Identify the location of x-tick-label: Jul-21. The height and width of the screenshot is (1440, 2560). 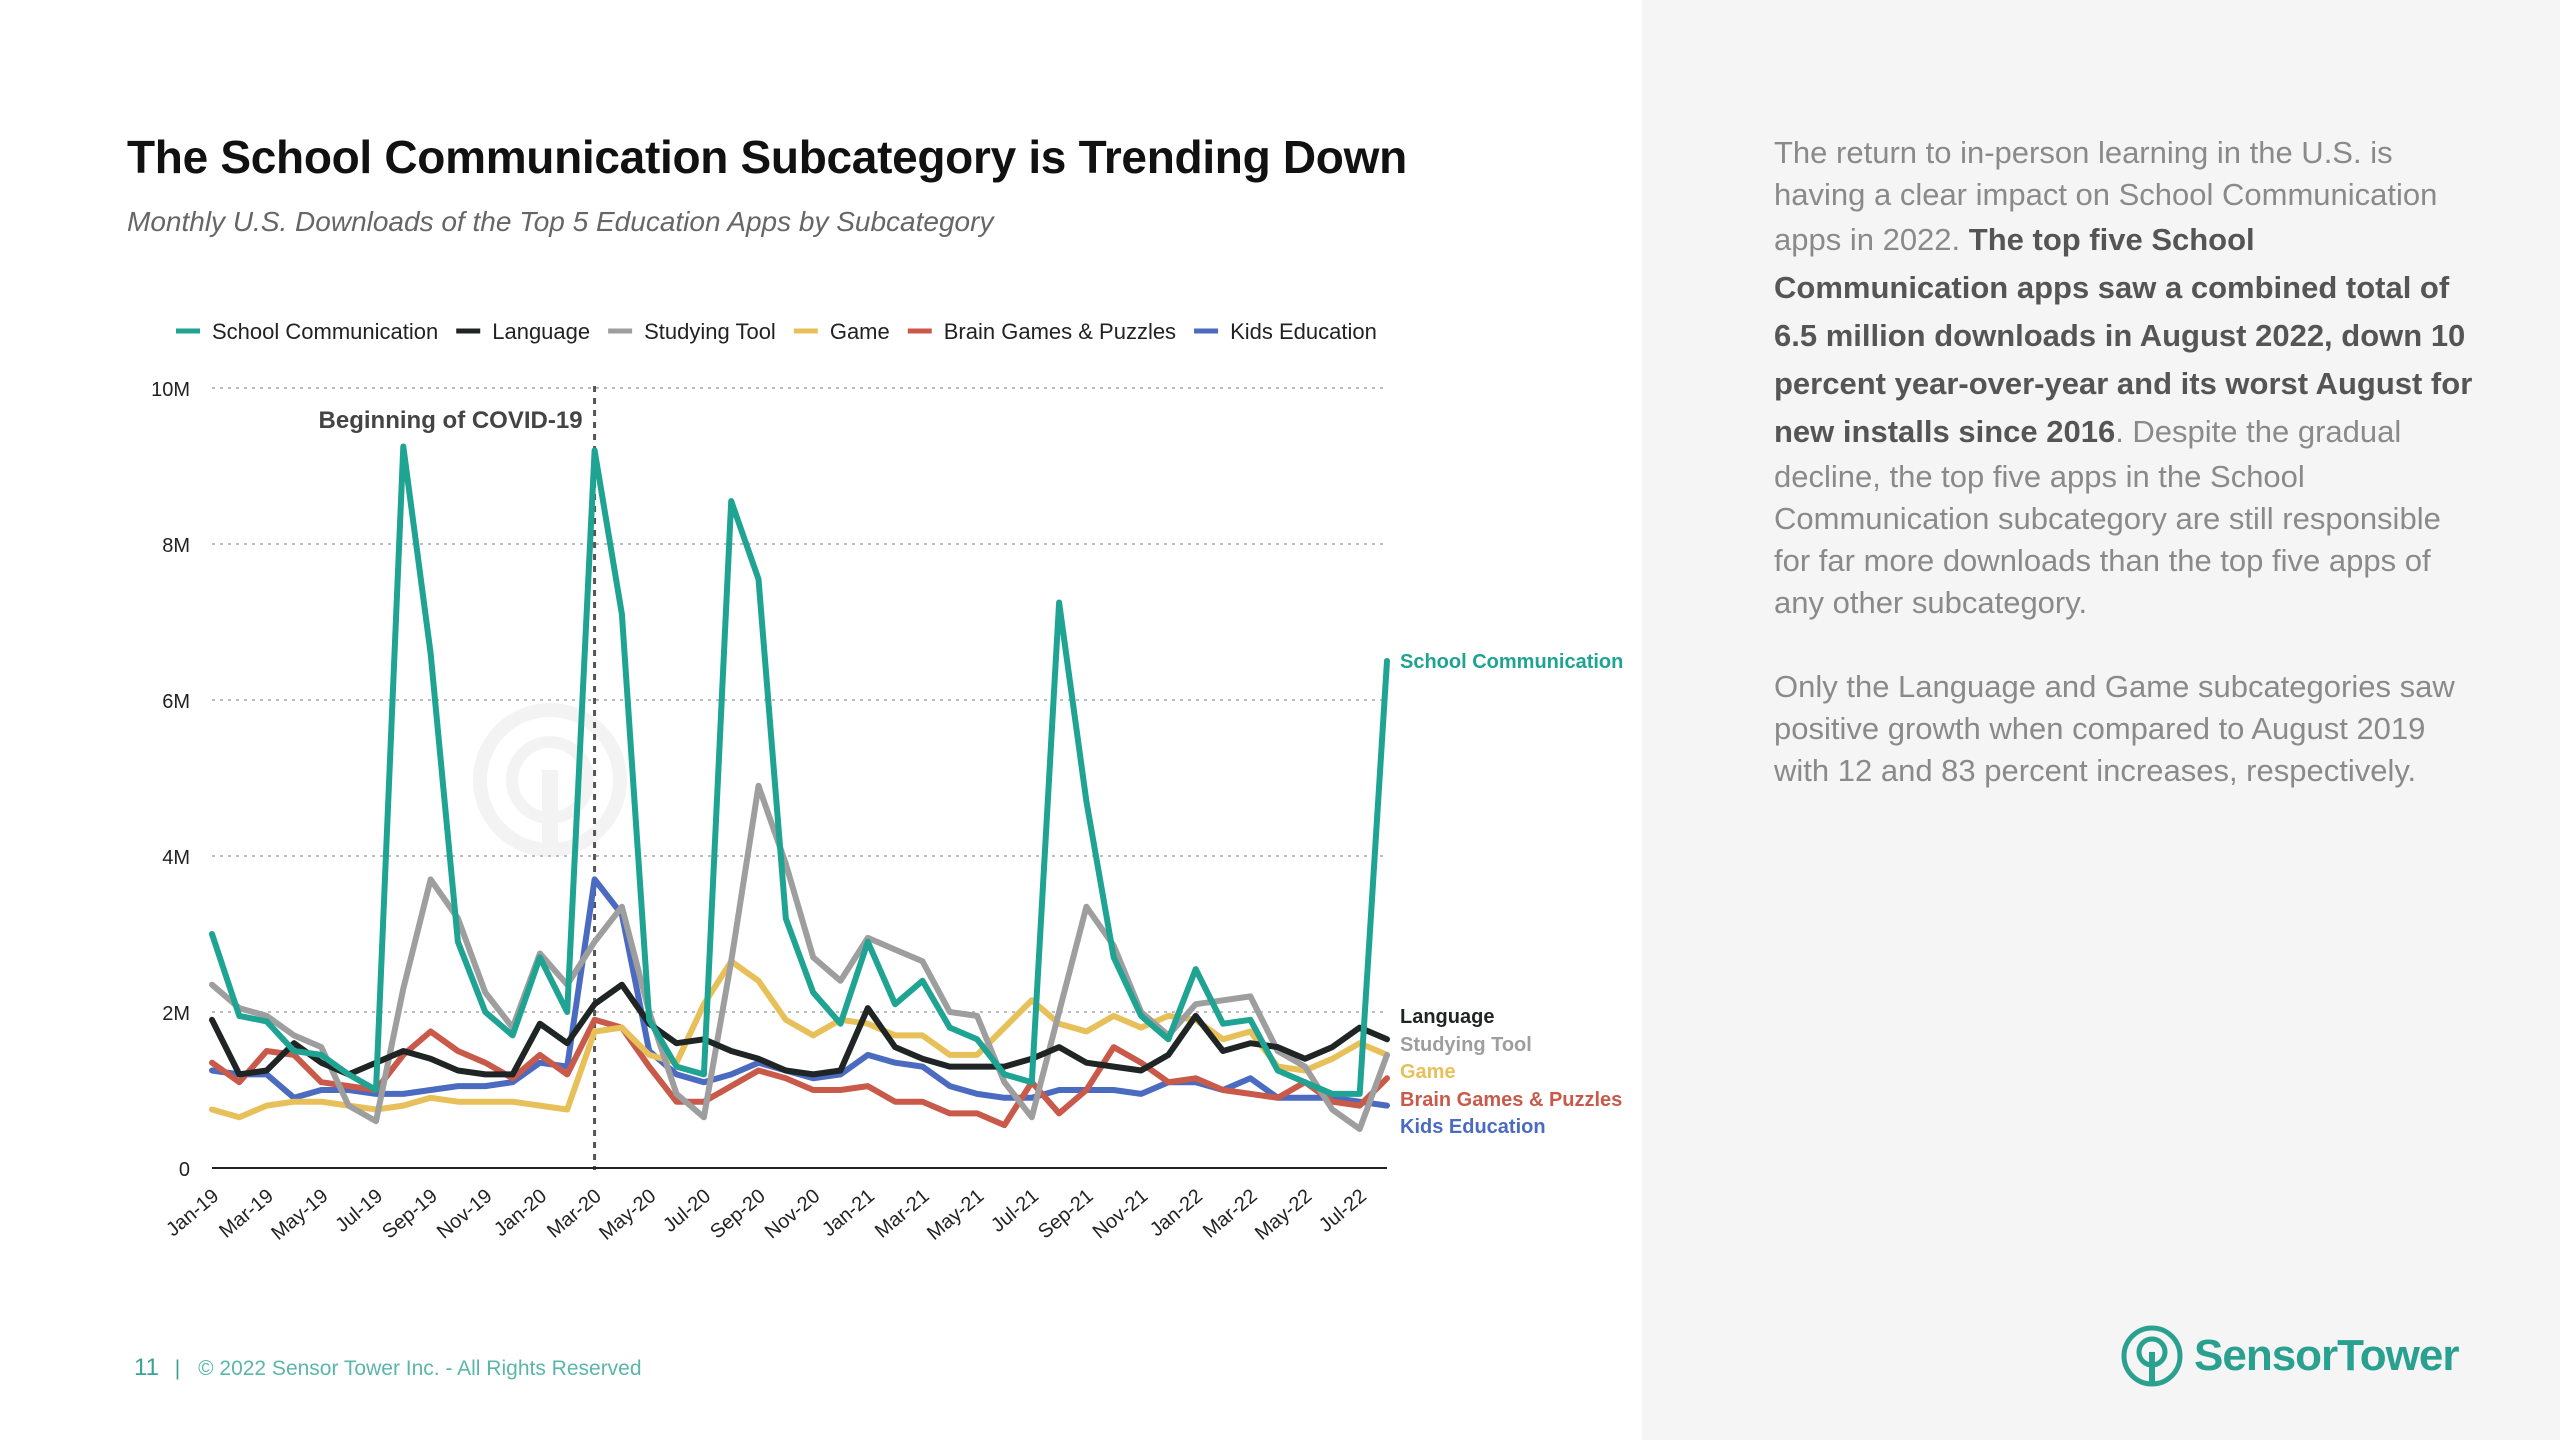
(1015, 1211).